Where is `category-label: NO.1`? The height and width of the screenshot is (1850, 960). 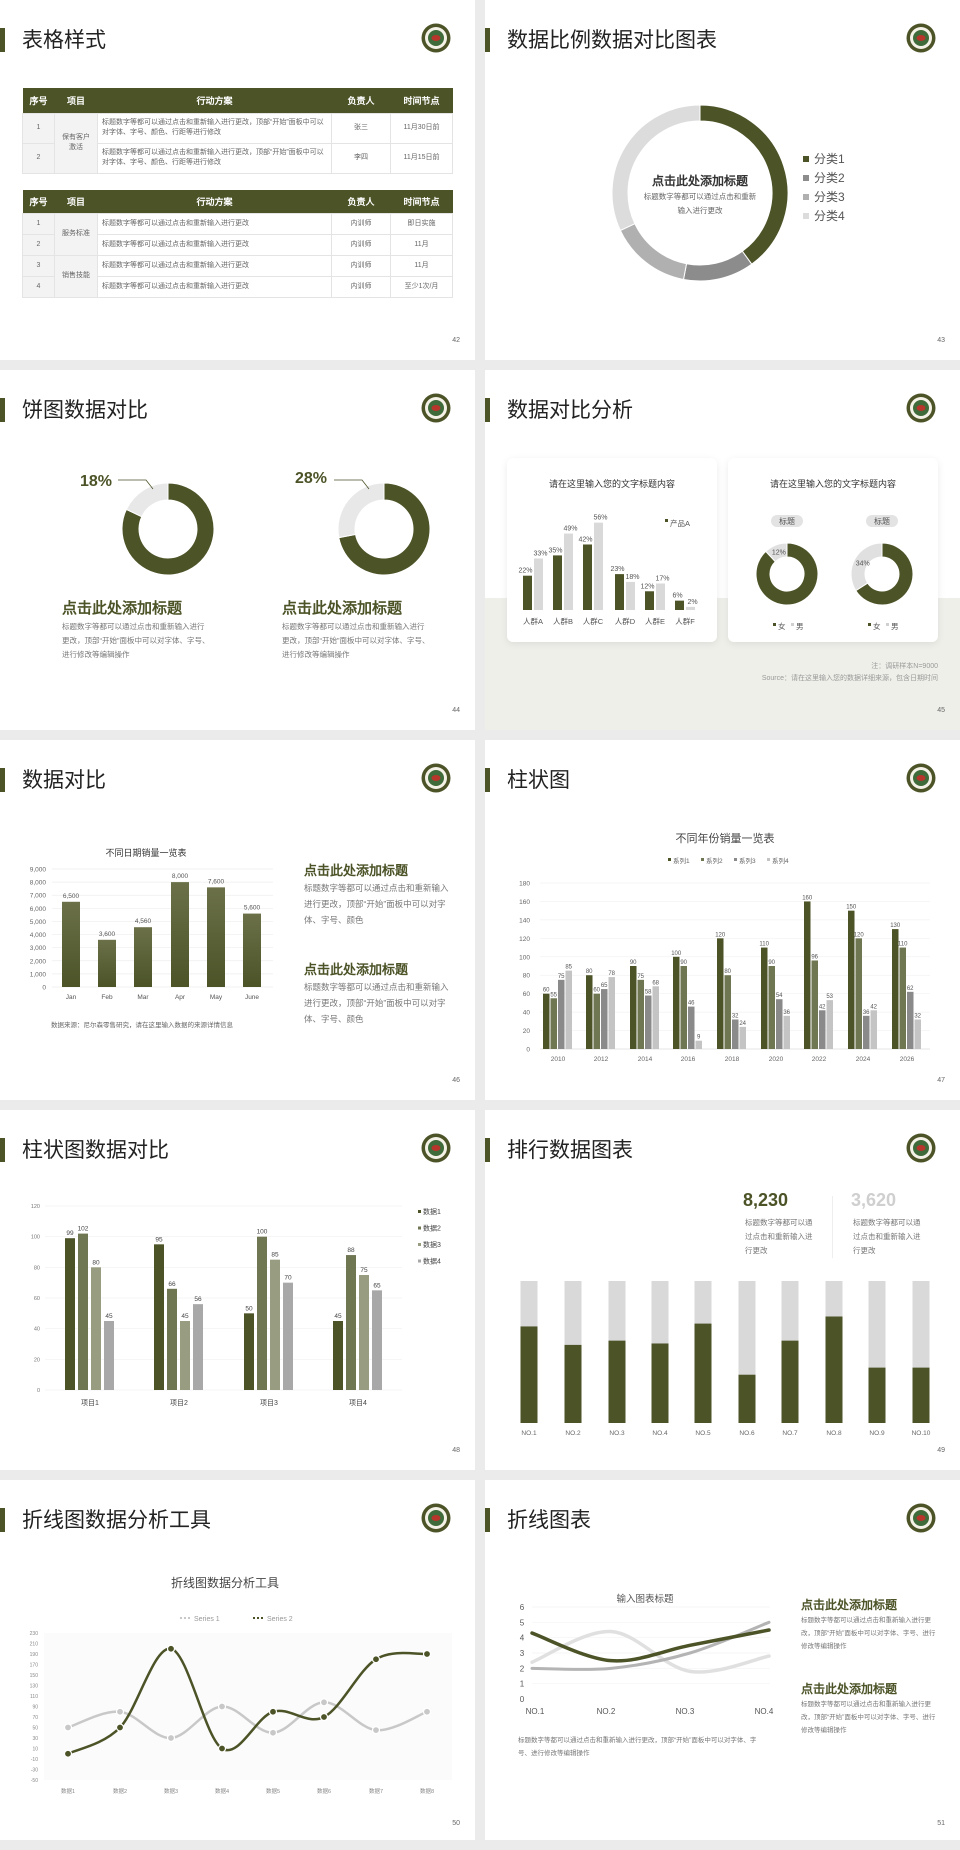 category-label: NO.1 is located at coordinates (529, 1433).